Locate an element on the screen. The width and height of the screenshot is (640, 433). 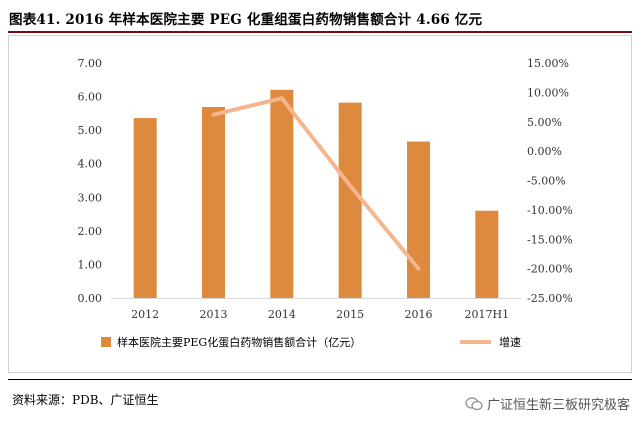
y-right-tick-label: -25.00% is located at coordinates (550, 298).